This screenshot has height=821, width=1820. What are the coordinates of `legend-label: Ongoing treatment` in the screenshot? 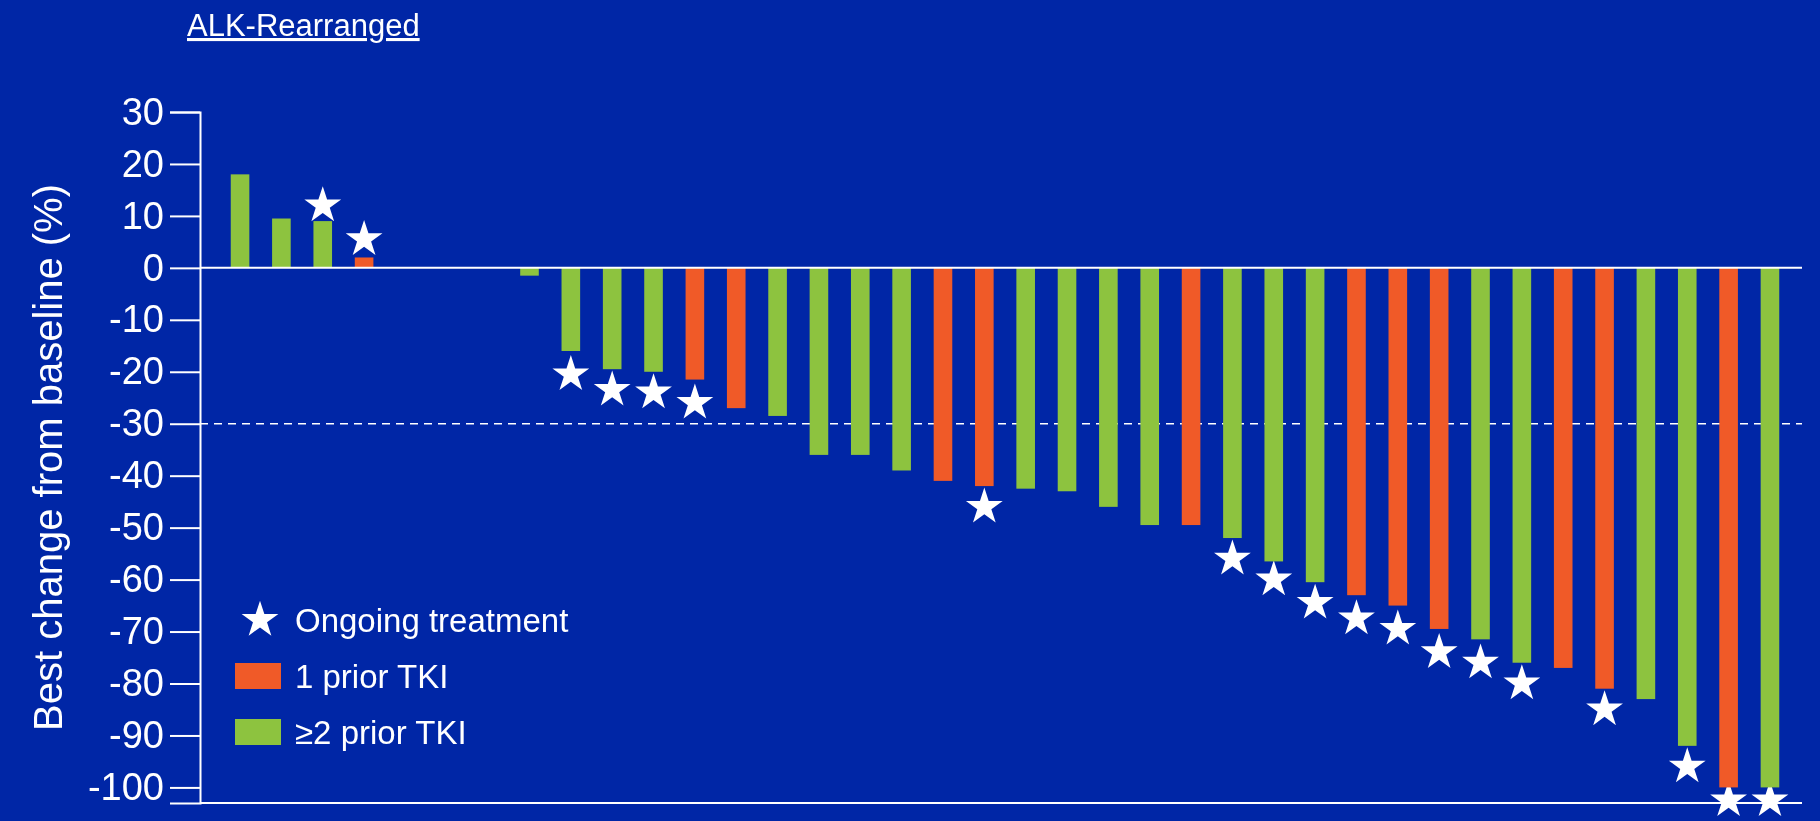 It's located at (432, 620).